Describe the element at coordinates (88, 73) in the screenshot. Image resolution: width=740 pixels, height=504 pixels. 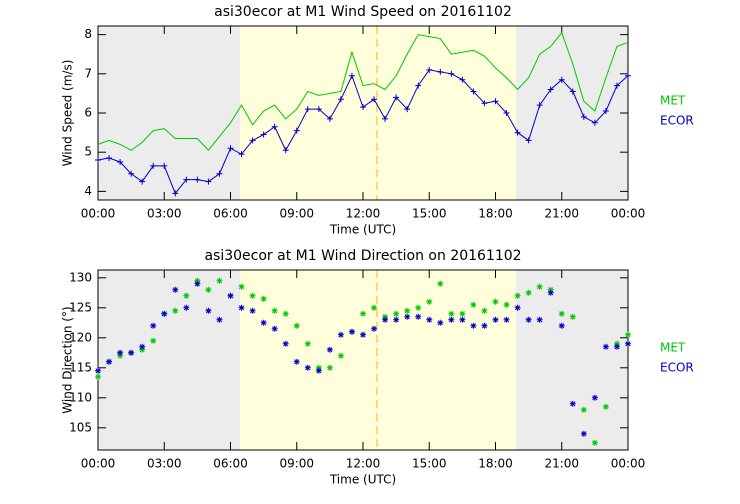
I see `y-tick-label: 7` at that location.